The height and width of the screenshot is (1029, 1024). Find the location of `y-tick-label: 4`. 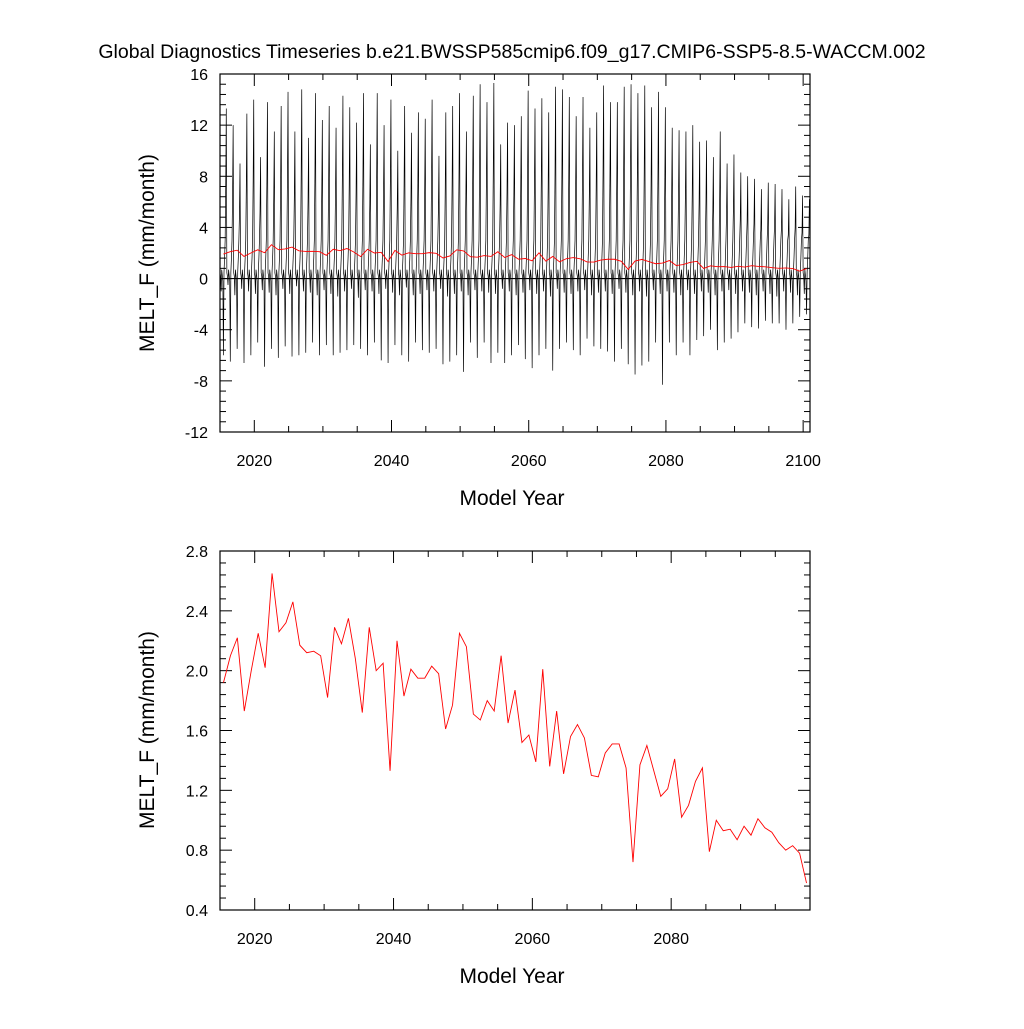

y-tick-label: 4 is located at coordinates (203, 228).